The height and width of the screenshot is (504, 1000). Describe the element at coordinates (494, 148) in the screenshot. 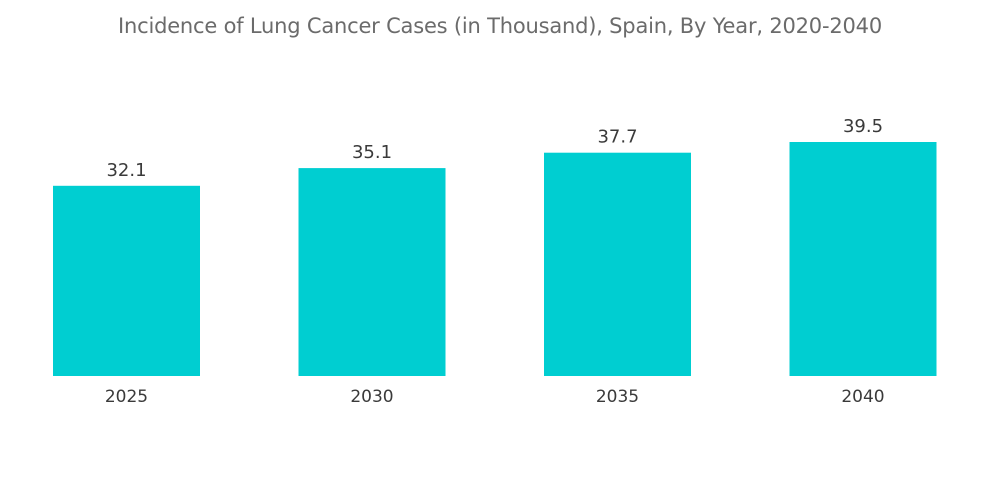

I see `value-labels-group: 32.1 35.1 37.7 39.5` at that location.